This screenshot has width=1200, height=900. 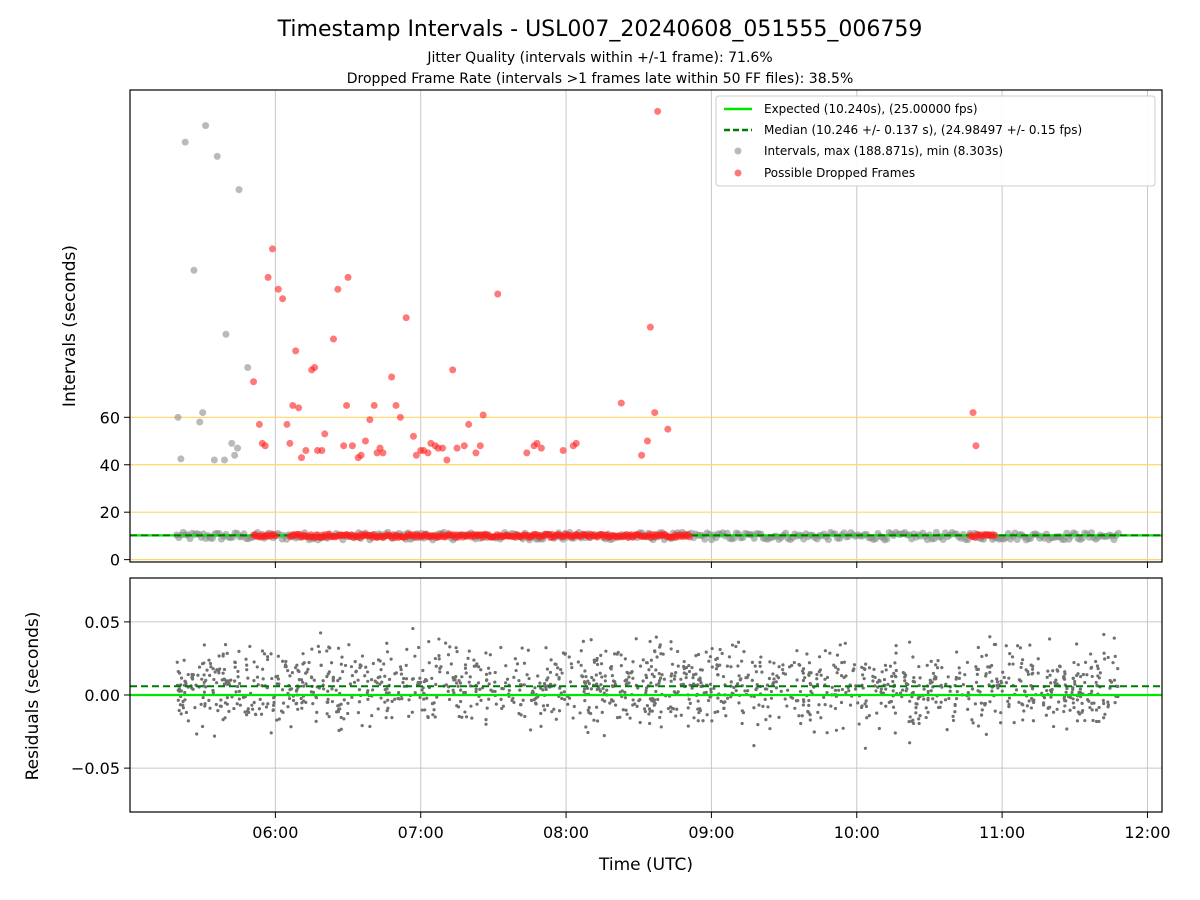 I want to click on intervals-y-tick-label-2: 40, so click(x=110, y=465).